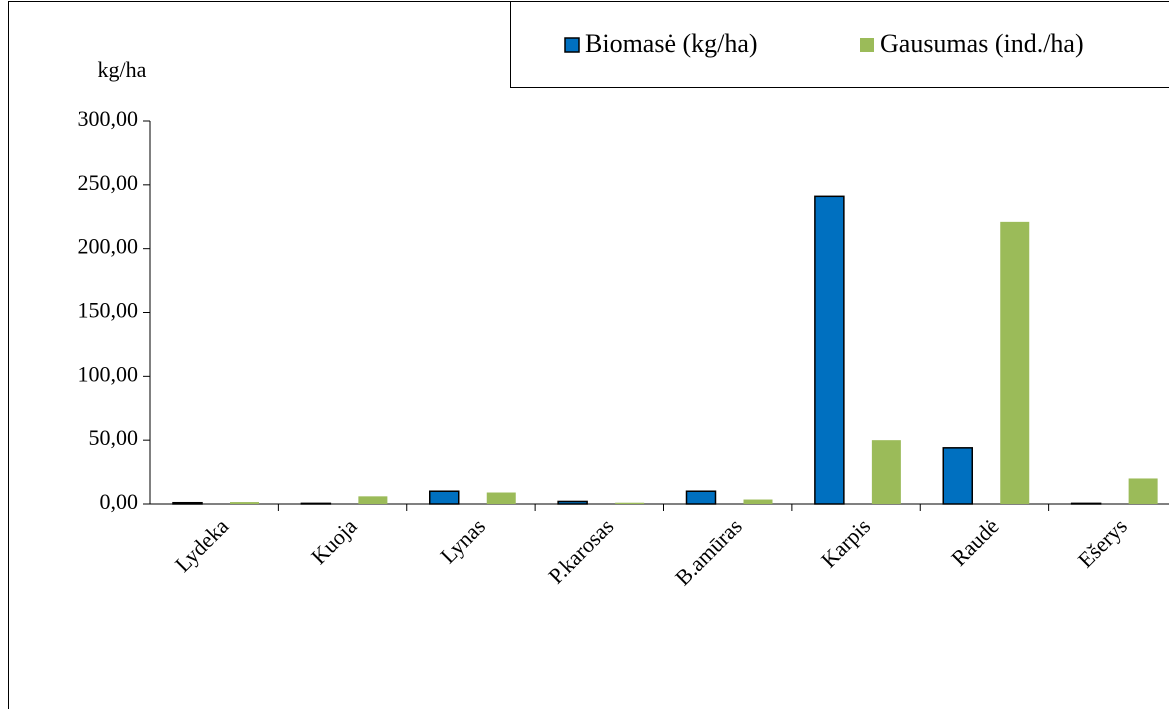  What do you see at coordinates (671, 43) in the screenshot?
I see `legend-label: Biomasė (kg/ha)` at bounding box center [671, 43].